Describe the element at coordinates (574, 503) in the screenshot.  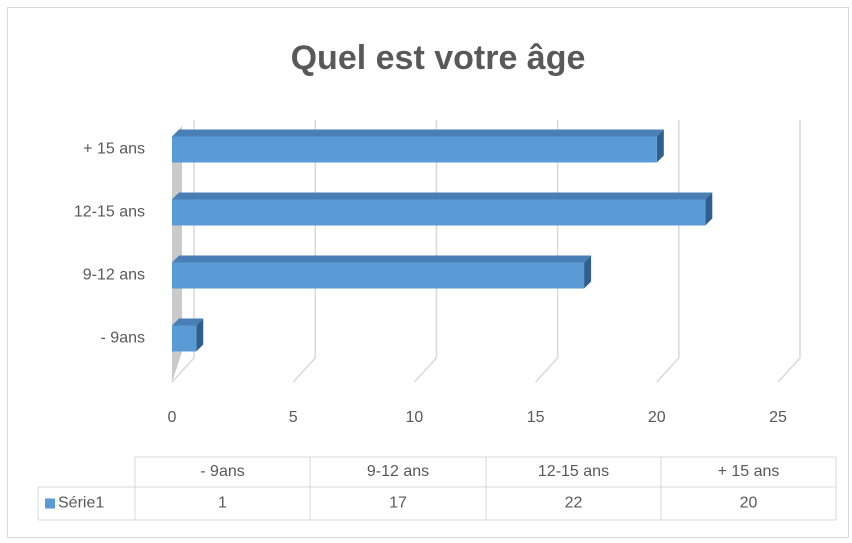
I see `table-value: 22` at that location.